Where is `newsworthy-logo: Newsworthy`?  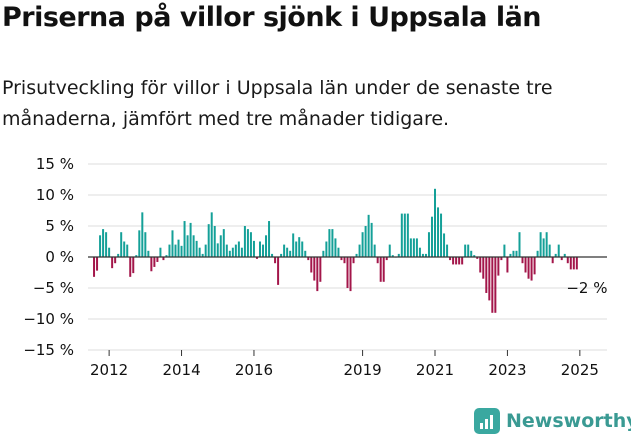 newsworthy-logo: Newsworthy is located at coordinates (552, 421).